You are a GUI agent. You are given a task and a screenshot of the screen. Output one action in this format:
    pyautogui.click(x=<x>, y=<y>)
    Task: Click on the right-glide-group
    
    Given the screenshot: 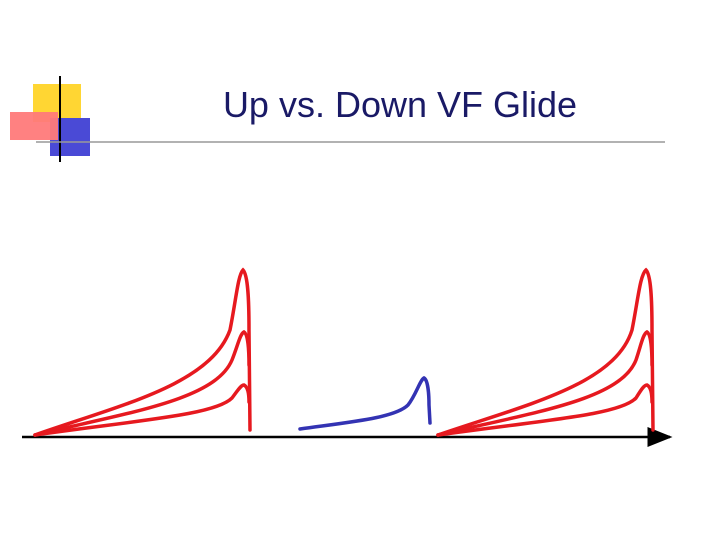 What is the action you would take?
    pyautogui.click(x=545, y=352)
    